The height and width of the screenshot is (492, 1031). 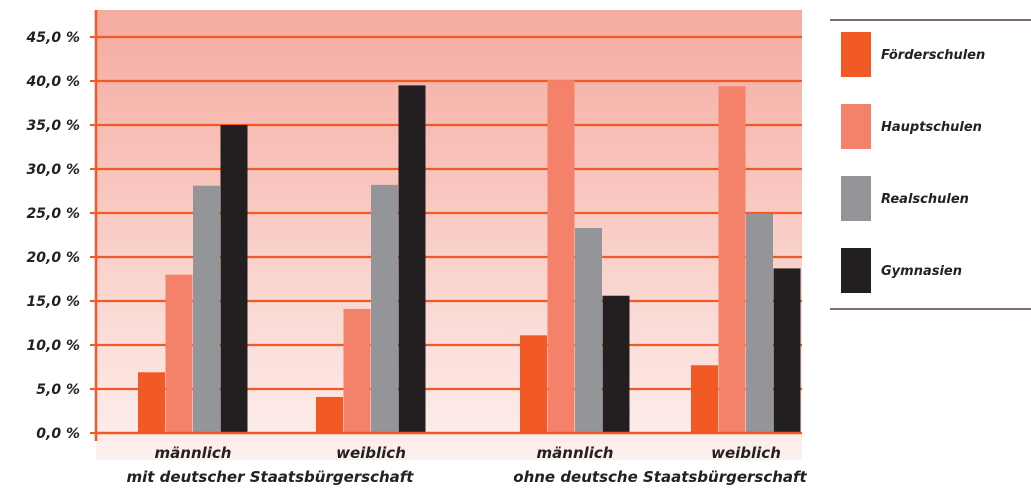 I want to click on y-tick-label: 25,0 %, so click(x=53, y=214).